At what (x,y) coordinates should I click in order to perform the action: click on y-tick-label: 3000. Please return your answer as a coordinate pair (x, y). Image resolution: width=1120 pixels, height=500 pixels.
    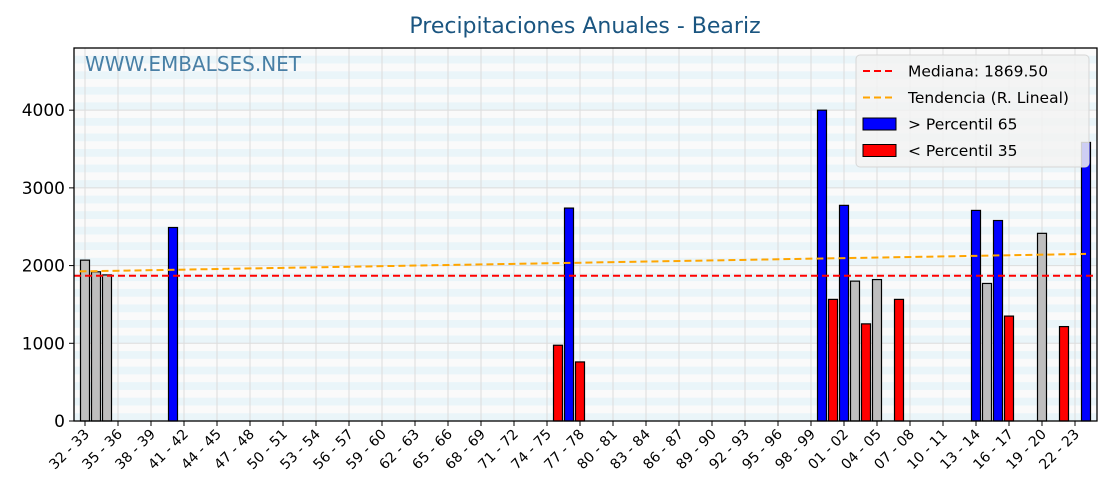
    Looking at the image, I should click on (43, 189).